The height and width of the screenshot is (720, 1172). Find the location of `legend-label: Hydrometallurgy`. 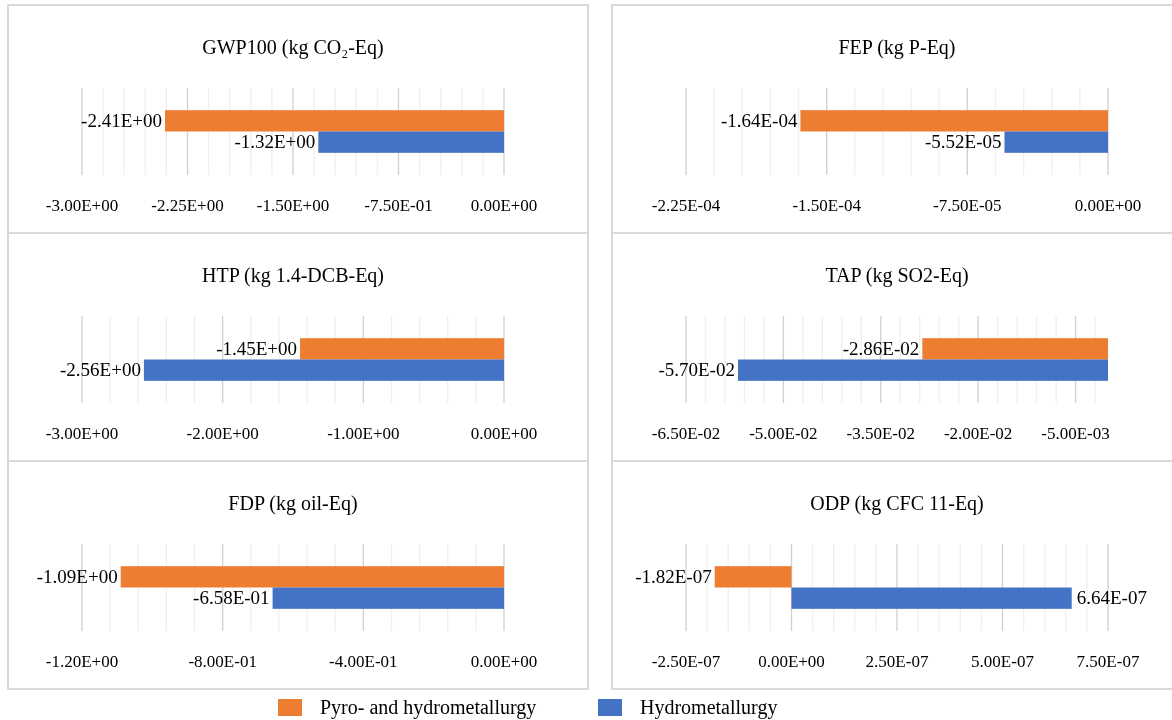

legend-label: Hydrometallurgy is located at coordinates (709, 707).